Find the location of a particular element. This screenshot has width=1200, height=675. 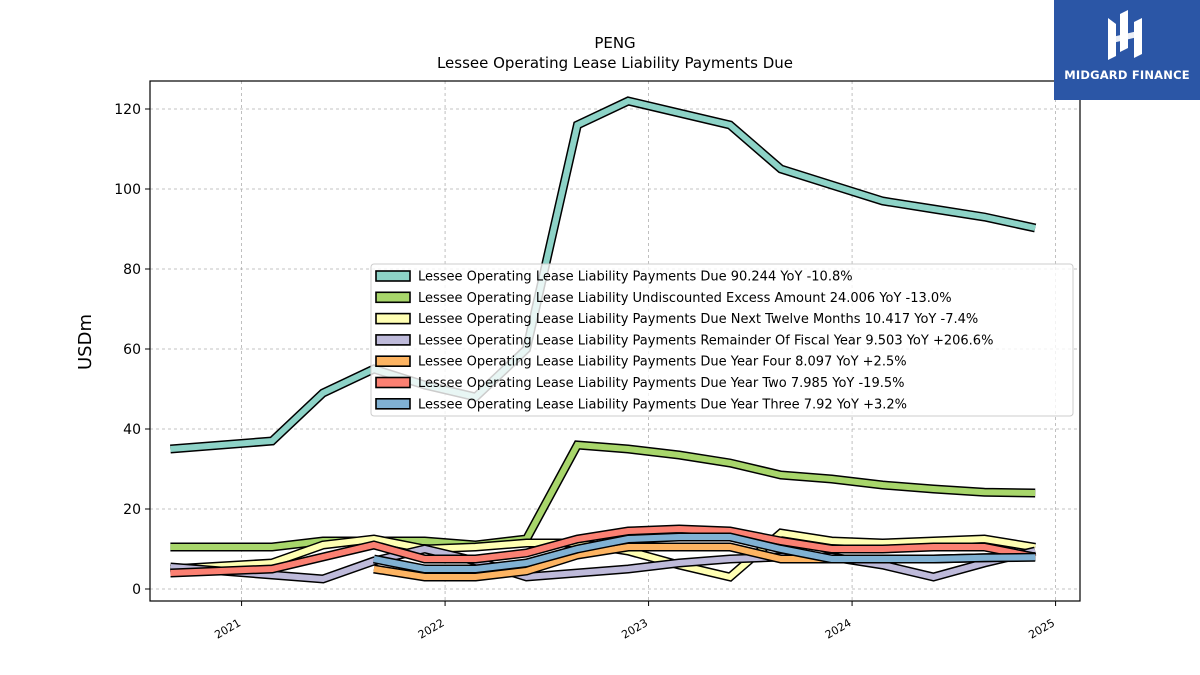

y-tick-label: 40 is located at coordinates (132, 430).